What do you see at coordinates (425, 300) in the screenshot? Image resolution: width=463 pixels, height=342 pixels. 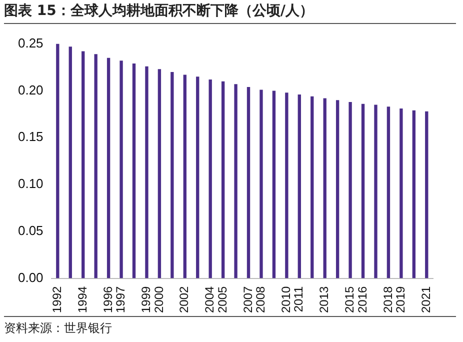 I see `x-tick-label: 2021` at bounding box center [425, 300].